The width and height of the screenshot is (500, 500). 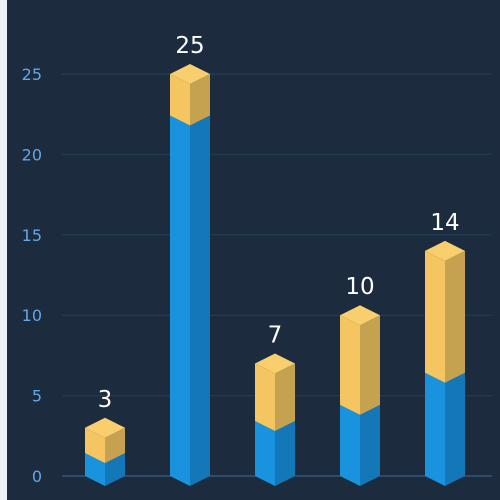 What do you see at coordinates (32, 235) in the screenshot?
I see `y-tick-label: 15` at bounding box center [32, 235].